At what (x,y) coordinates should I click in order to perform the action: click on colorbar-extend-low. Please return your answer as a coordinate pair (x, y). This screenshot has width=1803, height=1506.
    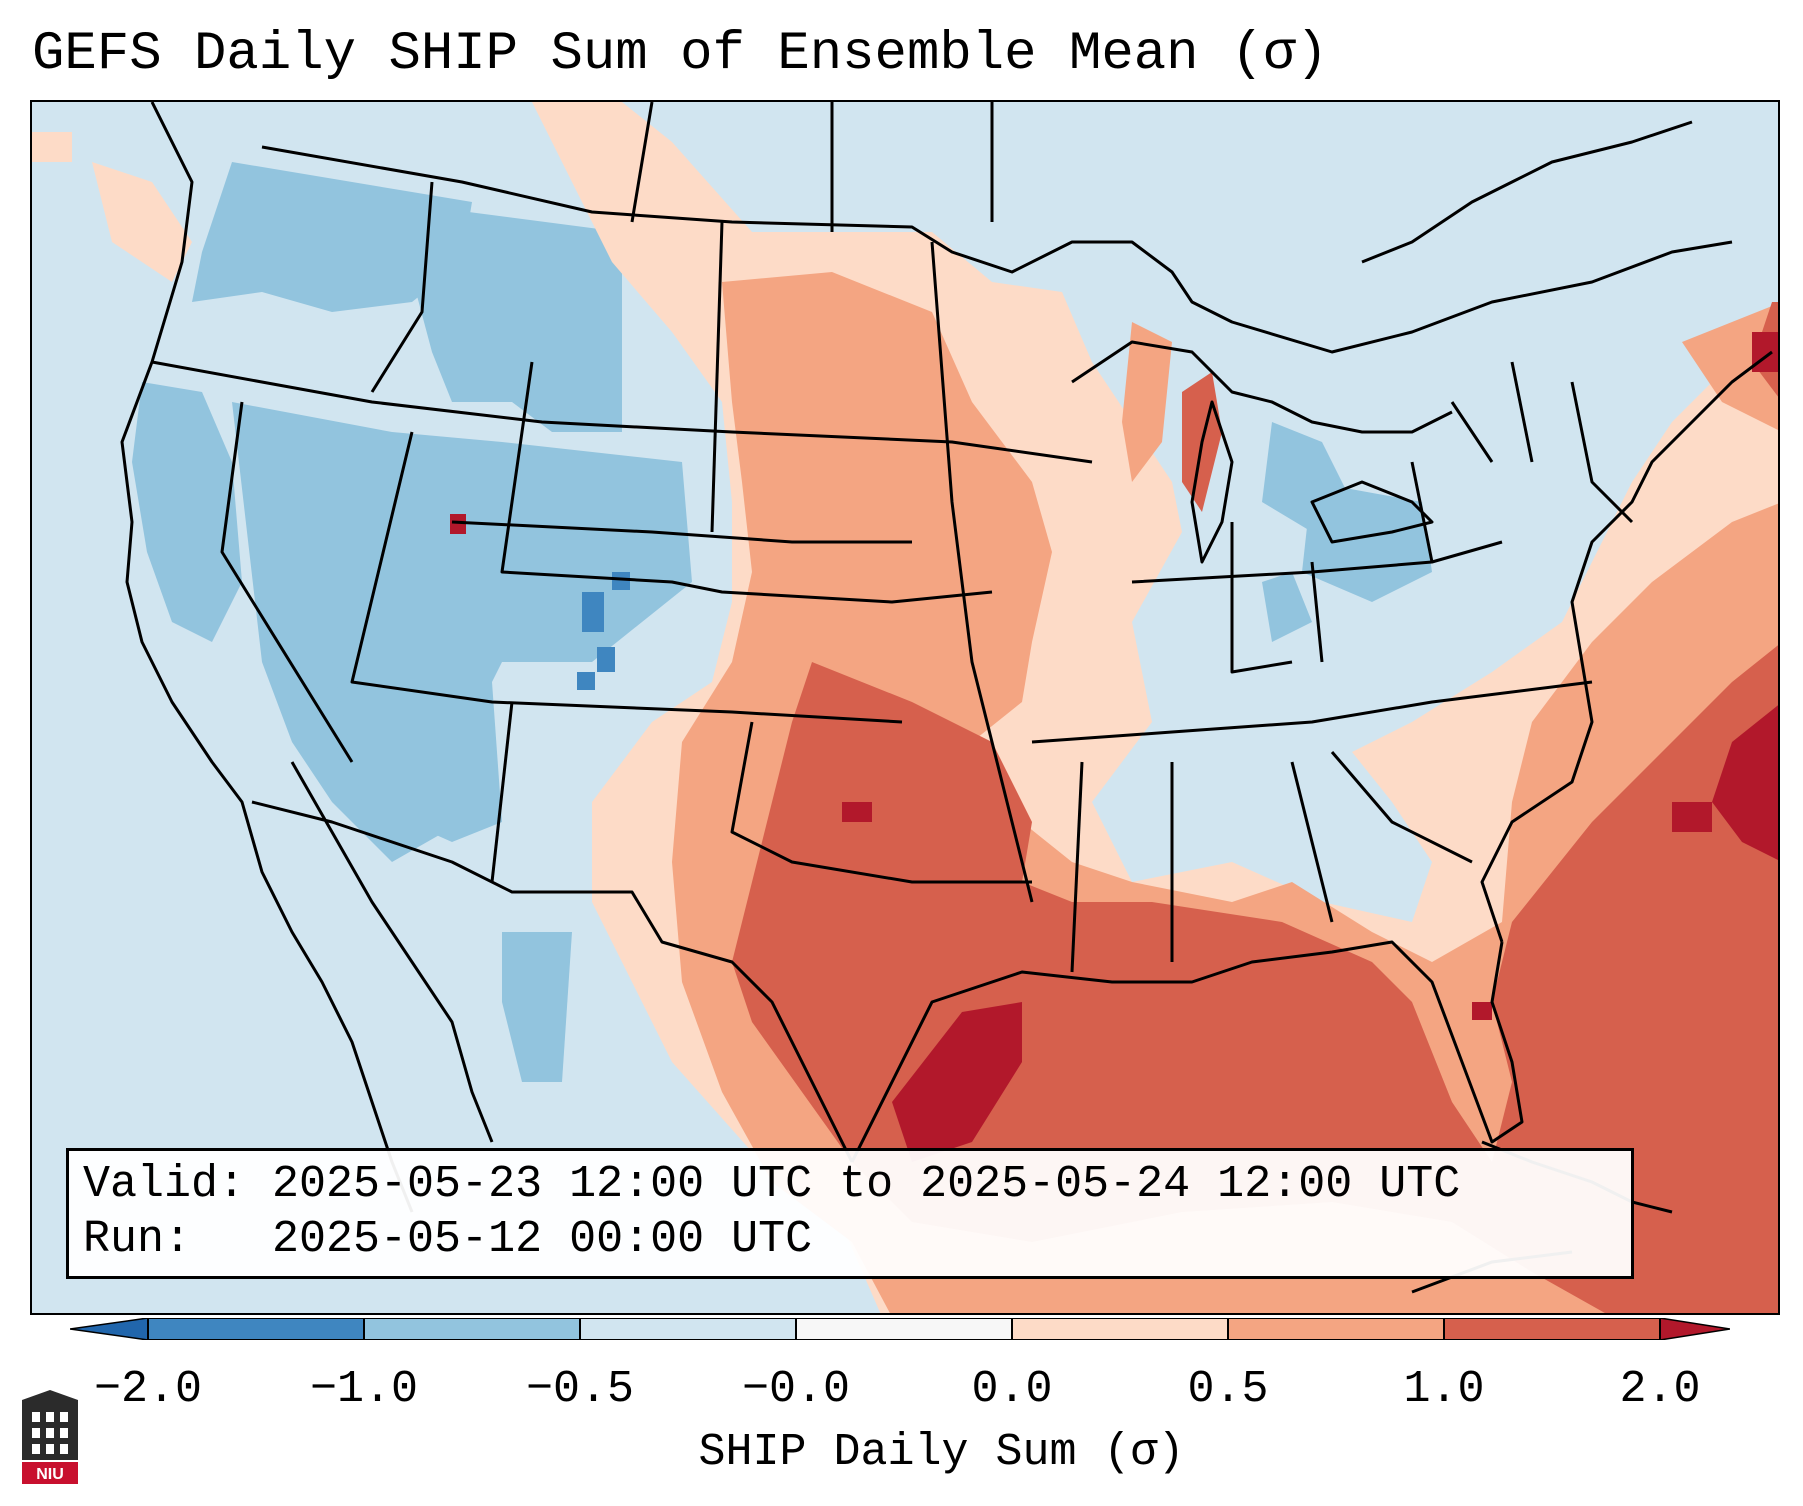
    Looking at the image, I should click on (109, 1329).